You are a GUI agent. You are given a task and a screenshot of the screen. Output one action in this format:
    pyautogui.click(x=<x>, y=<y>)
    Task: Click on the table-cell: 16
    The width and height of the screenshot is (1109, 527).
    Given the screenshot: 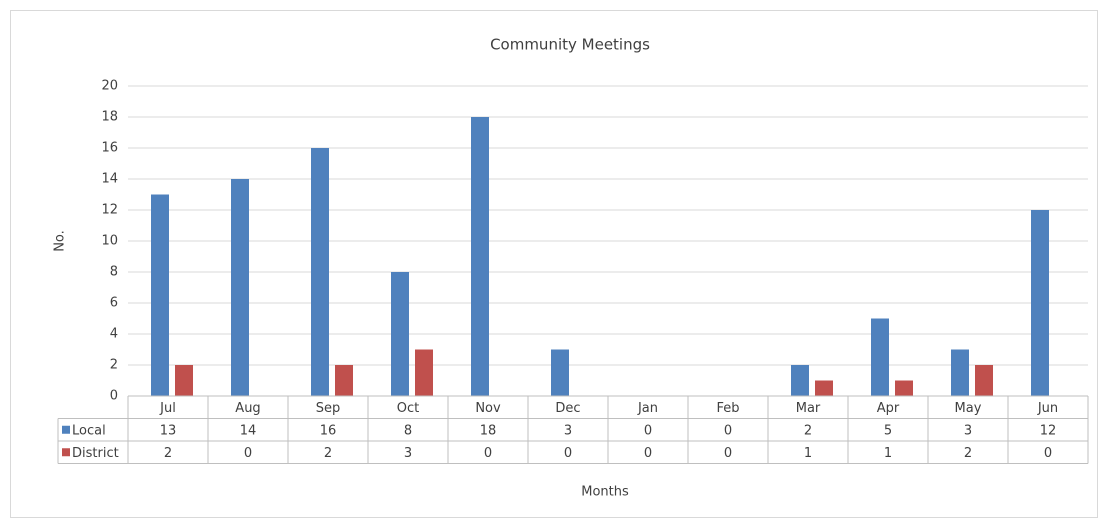 What is the action you would take?
    pyautogui.click(x=328, y=430)
    